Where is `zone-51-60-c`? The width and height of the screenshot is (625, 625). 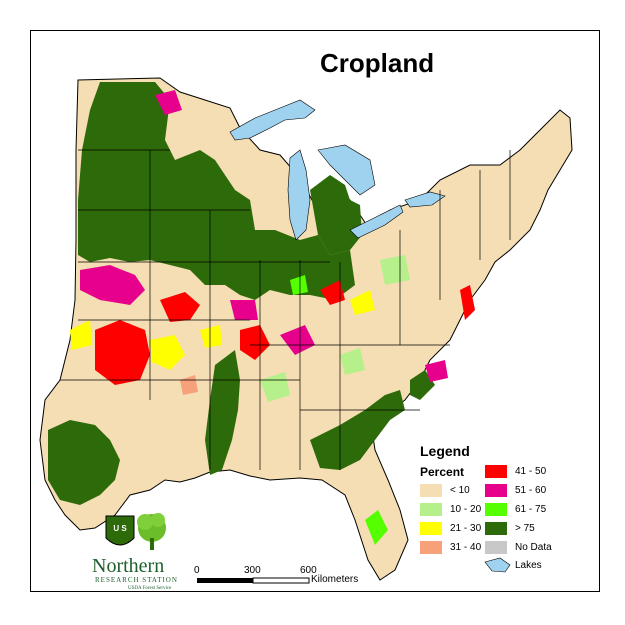
zone-51-60-c is located at coordinates (297, 340).